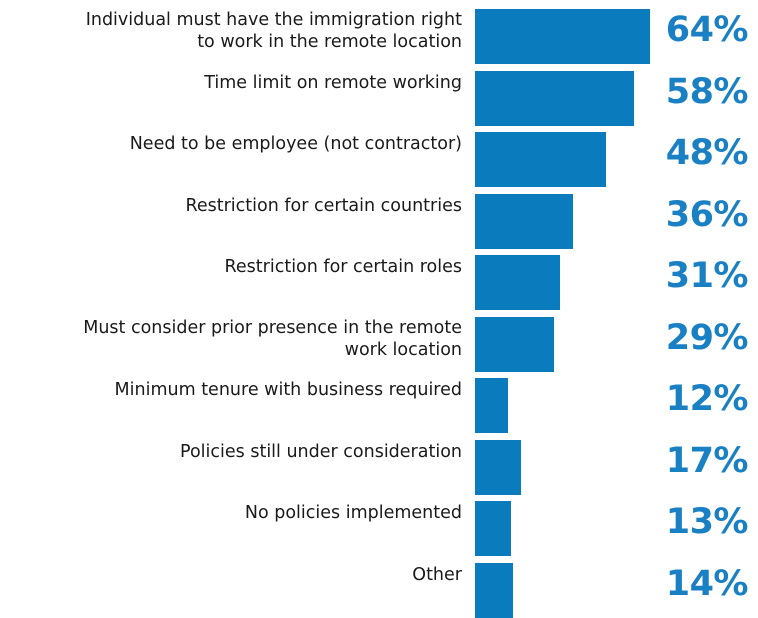 This screenshot has height=618, width=758. I want to click on category-label: No policies implemented, so click(353, 513).